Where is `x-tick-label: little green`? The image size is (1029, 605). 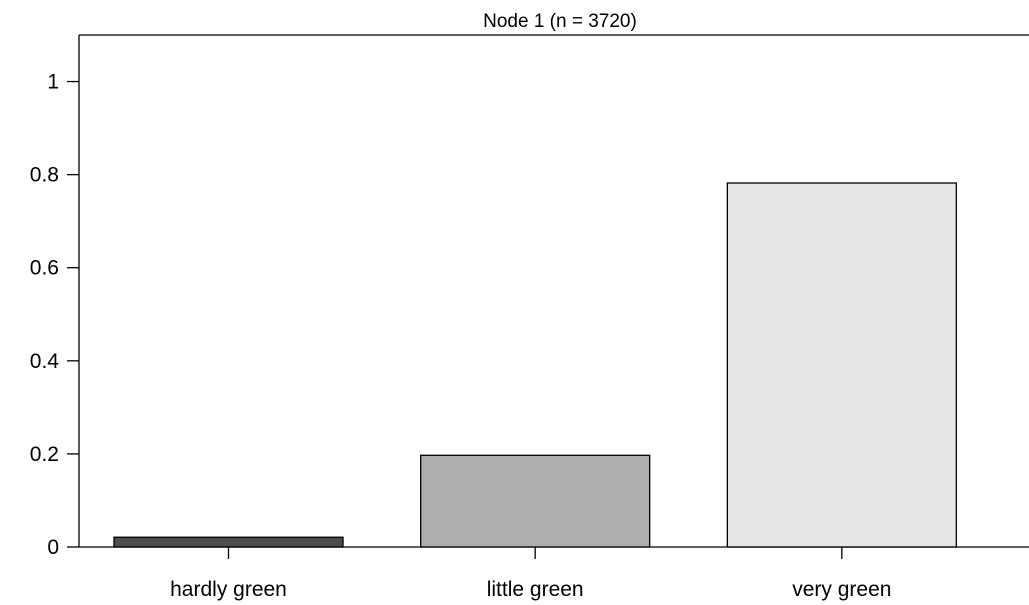
x-tick-label: little green is located at coordinates (535, 589).